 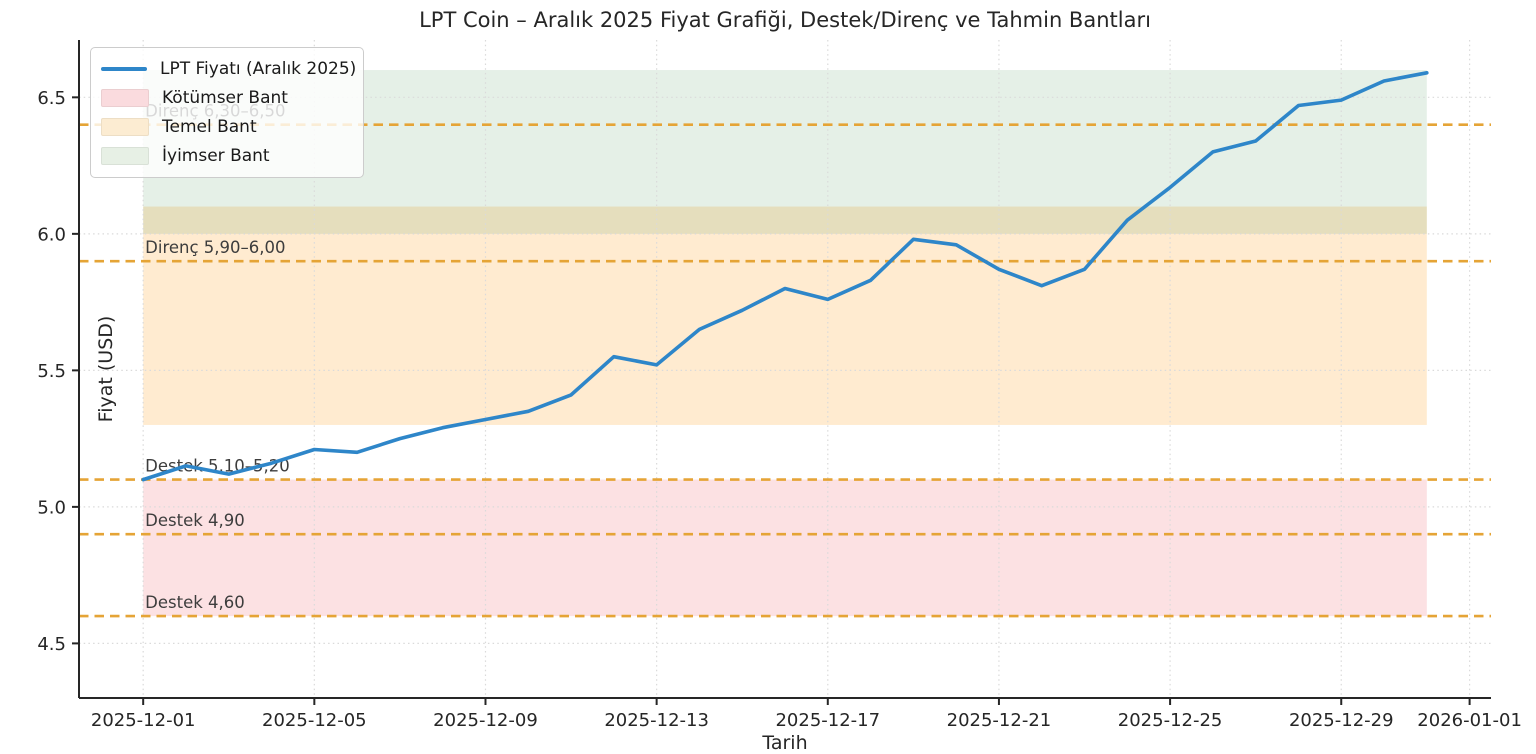 What do you see at coordinates (209, 127) in the screenshot?
I see `legend-label: Temel Bant` at bounding box center [209, 127].